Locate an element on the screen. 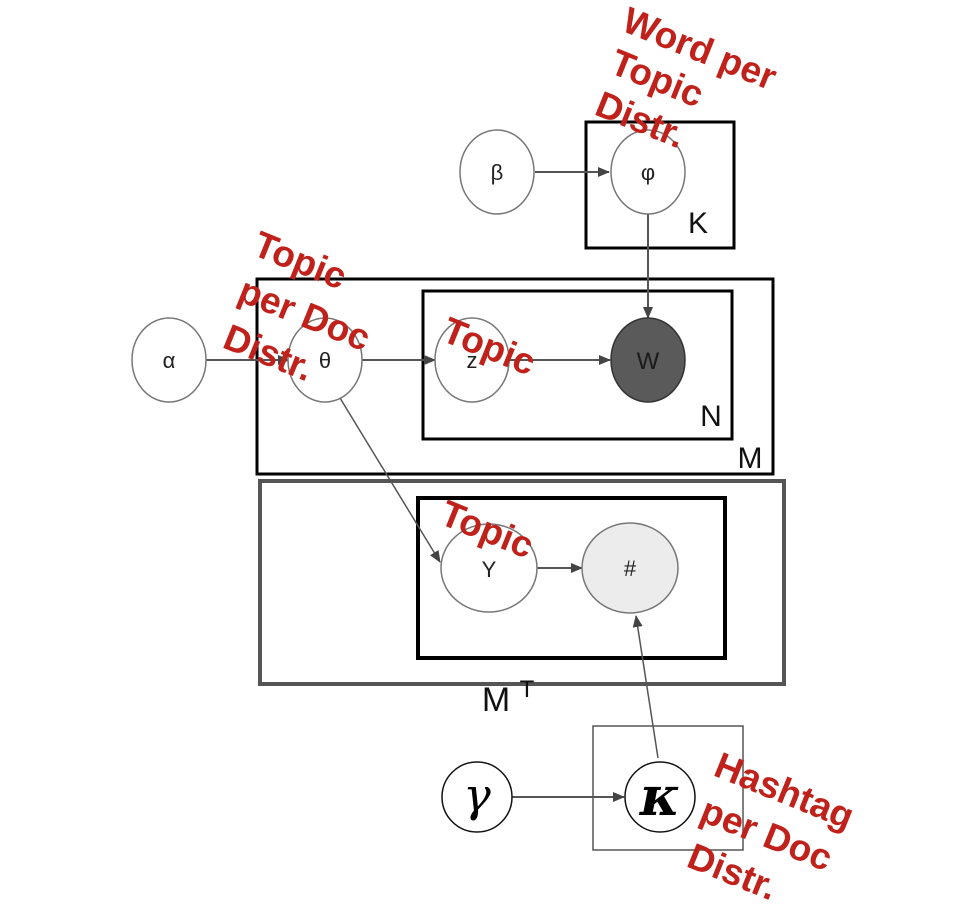  annotation-word-per-topic: Word per Topic Distr. is located at coordinates (686, 78).